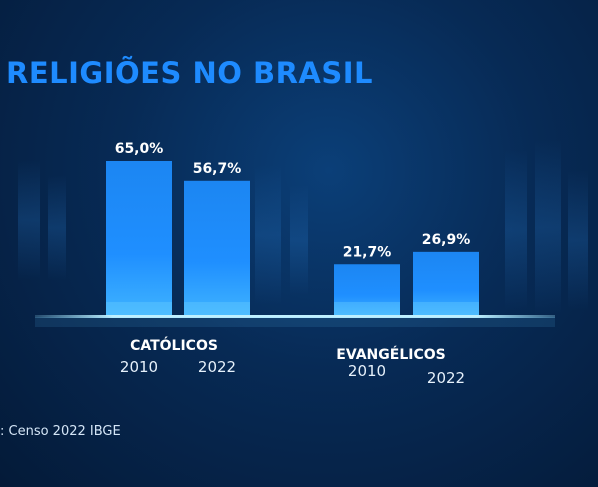 The height and width of the screenshot is (487, 598). What do you see at coordinates (60, 431) in the screenshot?
I see `source-note: : Censo 2022 IBGE` at bounding box center [60, 431].